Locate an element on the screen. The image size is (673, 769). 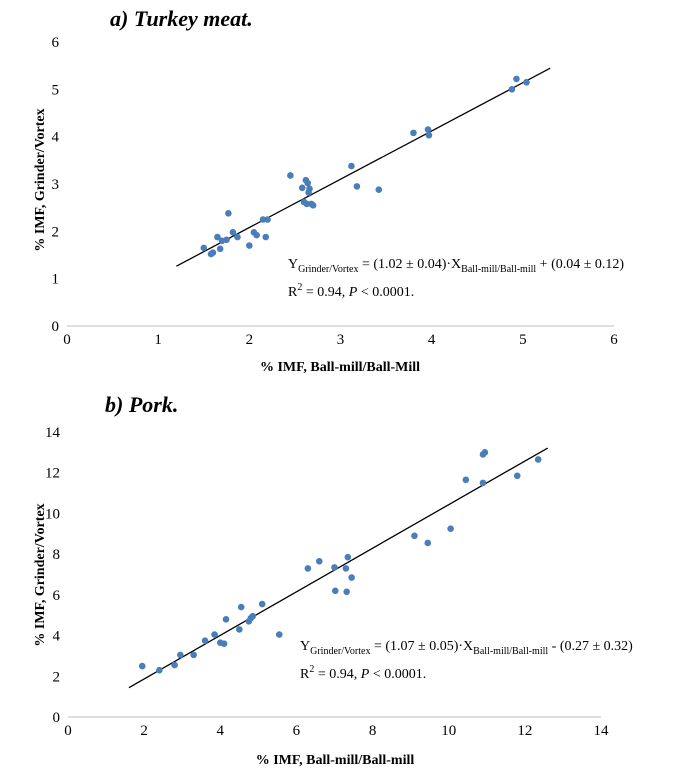
eq-mid-sub: Ball-mill/Ball-mill is located at coordinates (498, 269).